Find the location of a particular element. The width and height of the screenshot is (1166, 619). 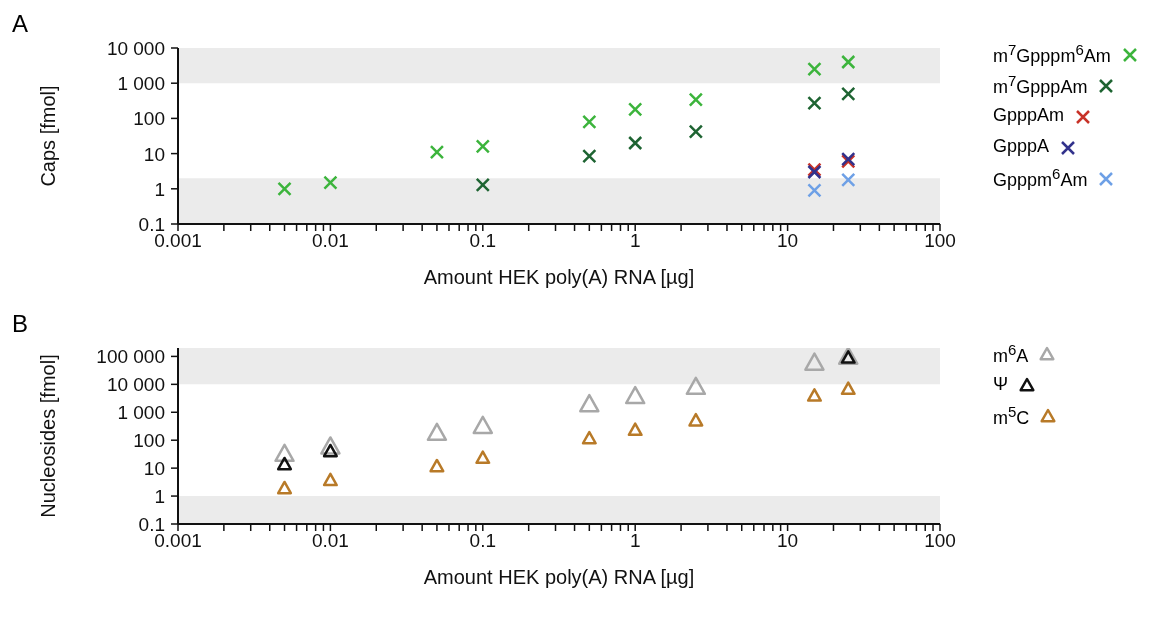

legend-label: Ψ is located at coordinates (1001, 384).